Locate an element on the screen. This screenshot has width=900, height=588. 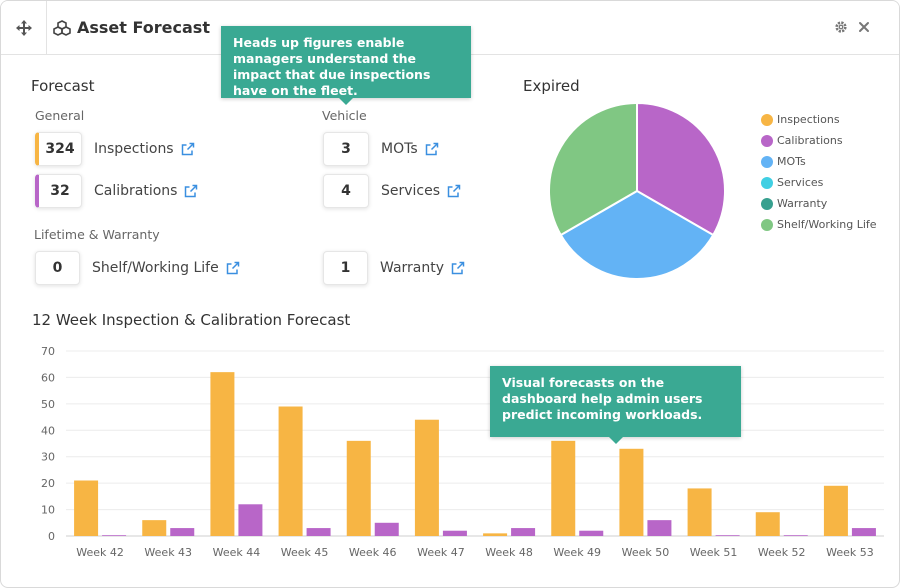
legend-item-inspections: Inspections is located at coordinates (819, 119).